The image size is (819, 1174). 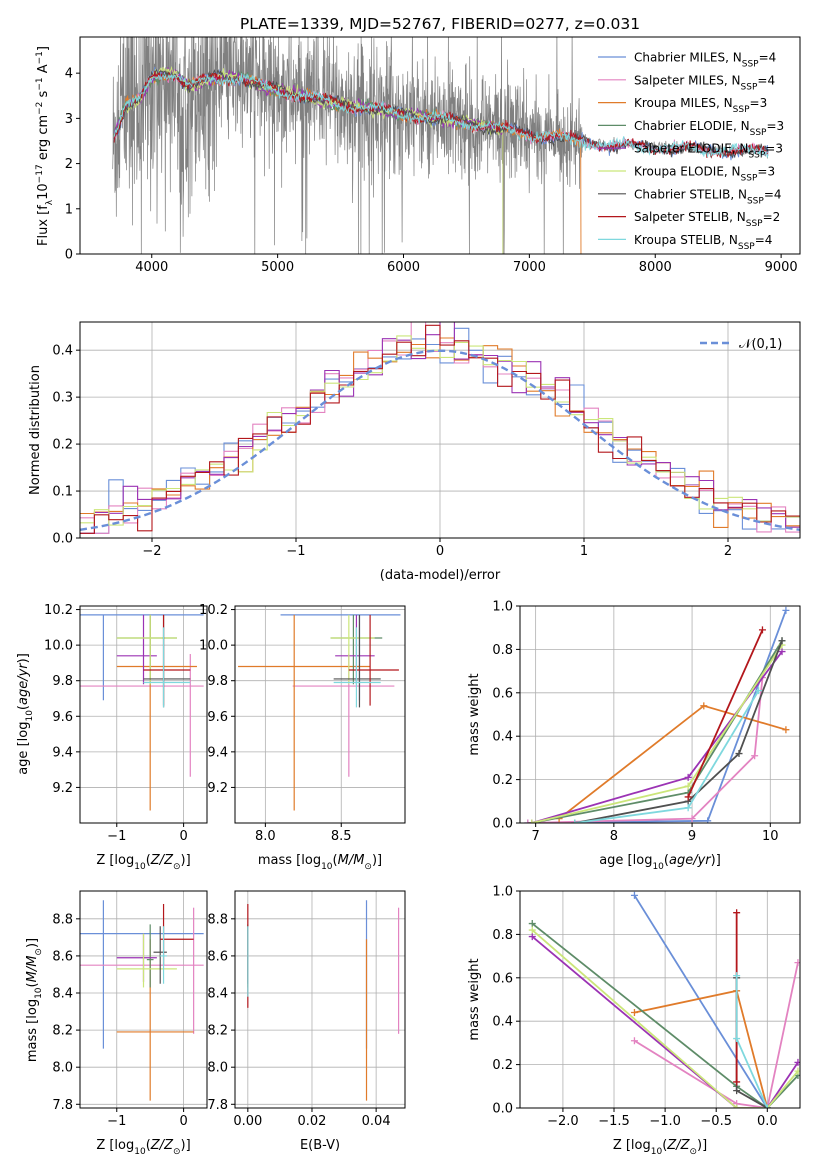 I want to click on legend-item-salpeter-elodie: Salpeter ELODIE, NSSP=3, so click(x=690, y=151).